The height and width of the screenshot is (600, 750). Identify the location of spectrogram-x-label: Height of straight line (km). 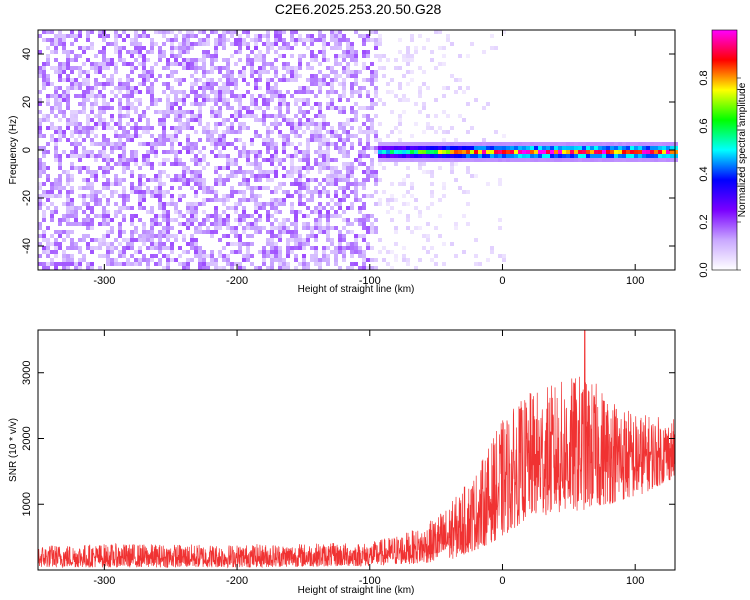
(356, 289).